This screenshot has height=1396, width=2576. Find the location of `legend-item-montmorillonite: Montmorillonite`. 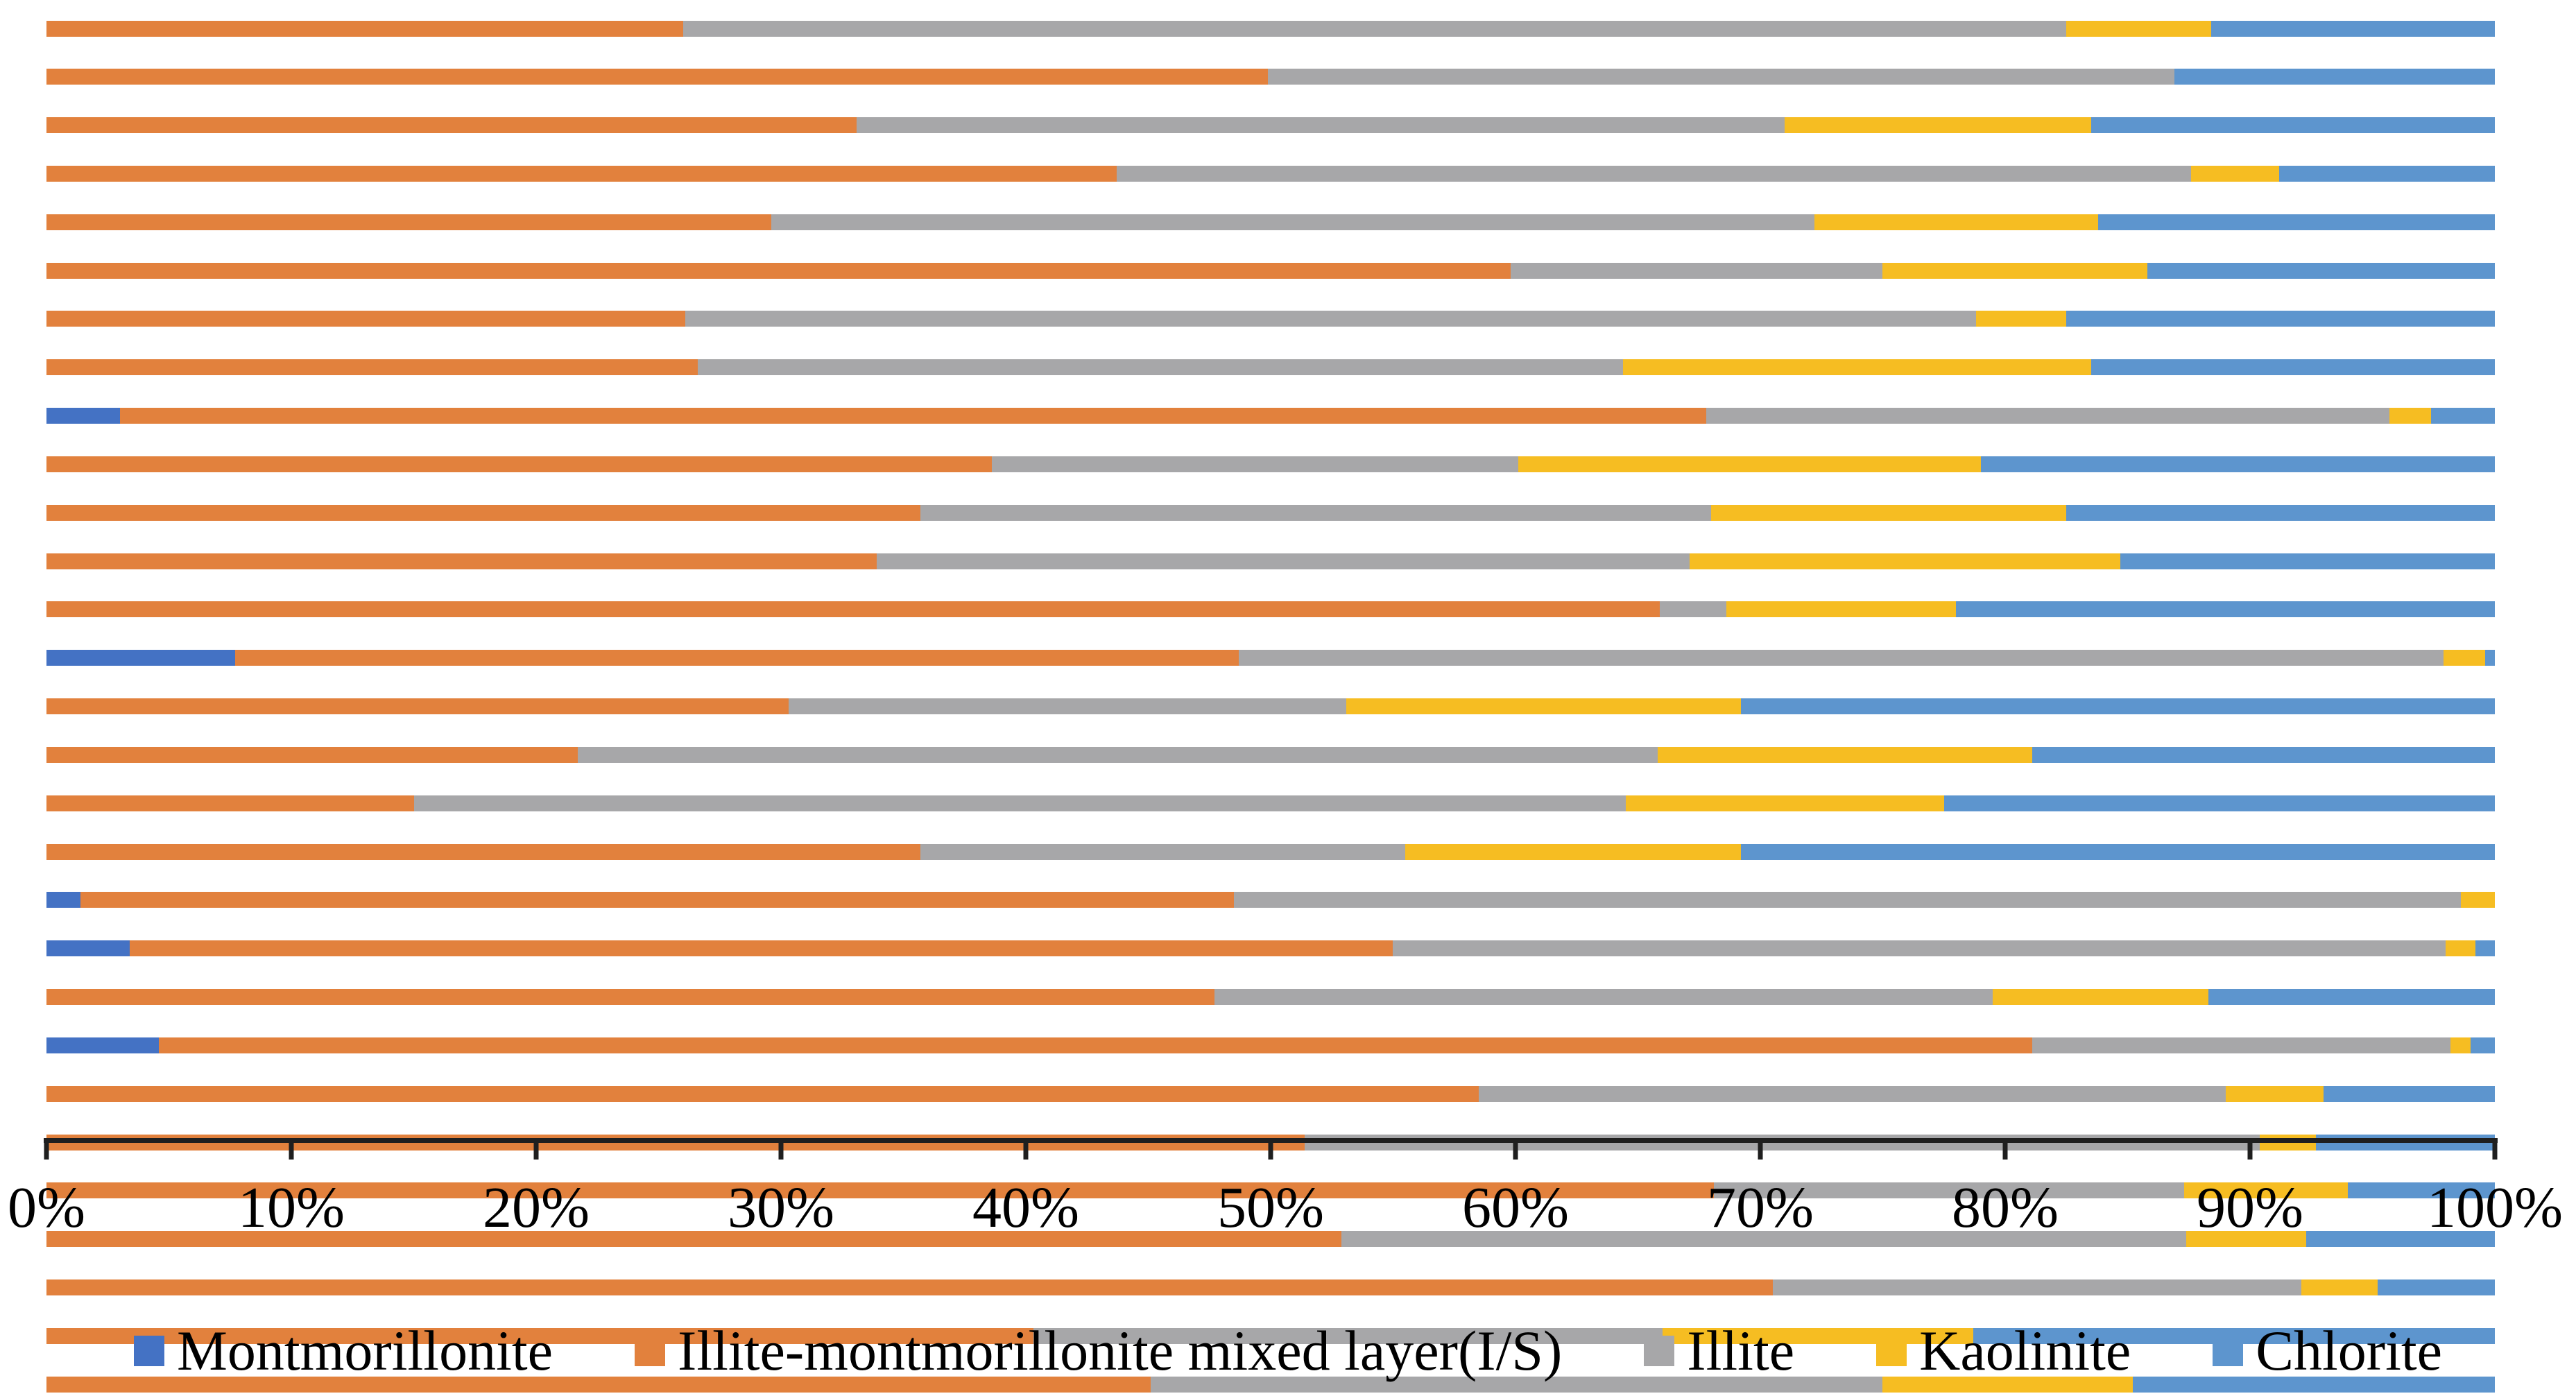

legend-item-montmorillonite: Montmorillonite is located at coordinates (343, 1350).